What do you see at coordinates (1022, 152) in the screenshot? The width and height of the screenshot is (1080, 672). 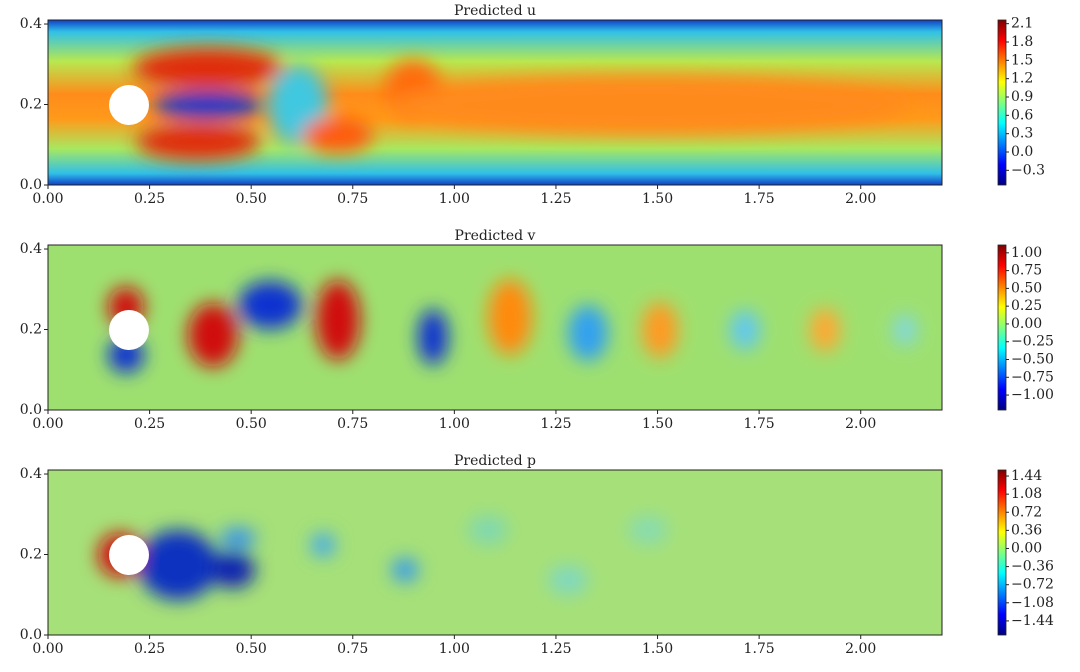 I see `colorbar-tick-label: 0.0` at bounding box center [1022, 152].